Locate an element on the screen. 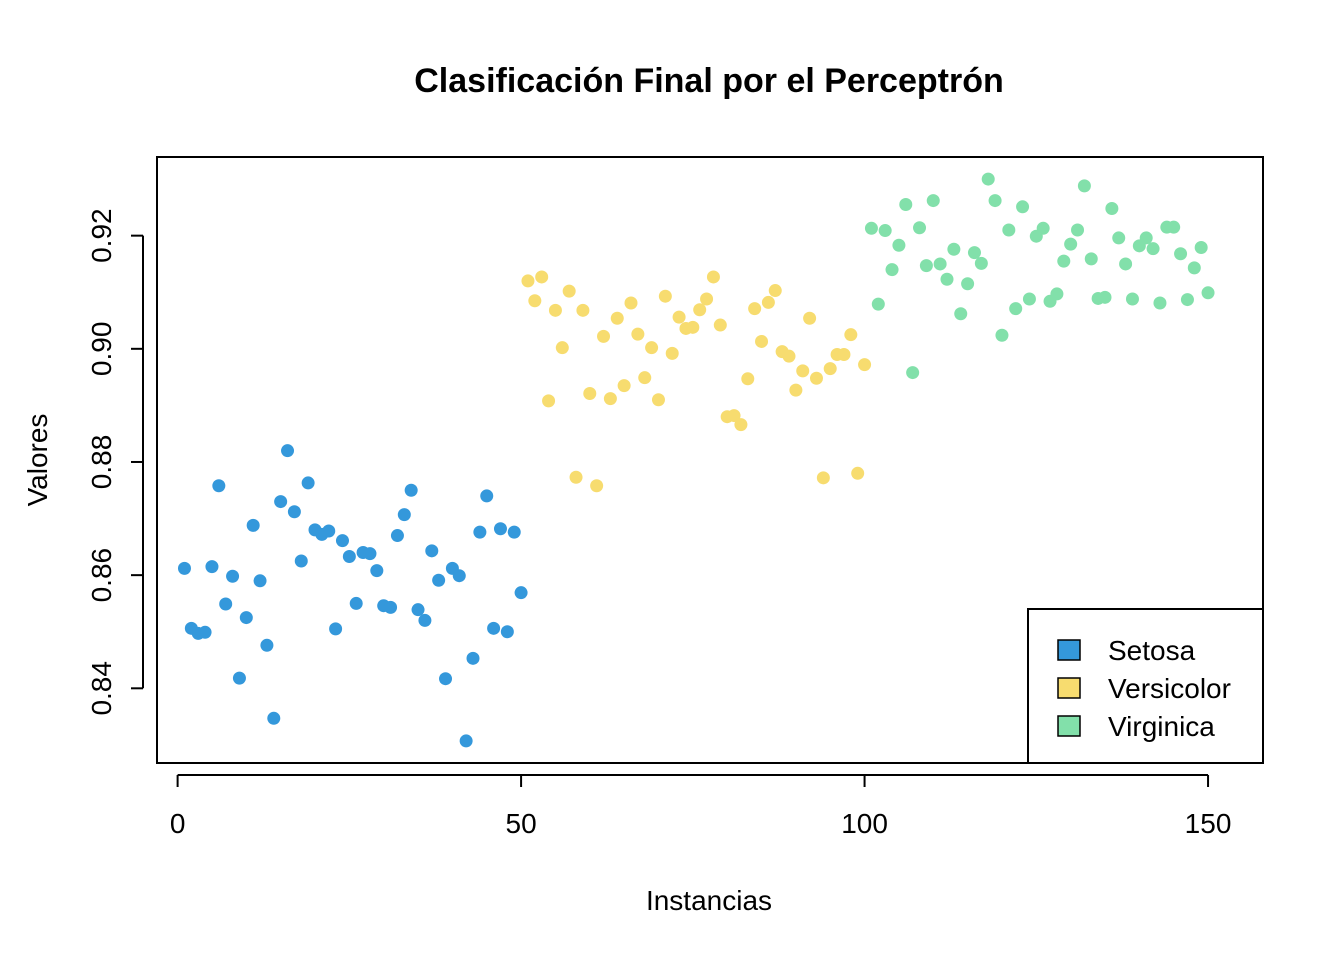  y-tick-label: 0.84 is located at coordinates (101, 688).